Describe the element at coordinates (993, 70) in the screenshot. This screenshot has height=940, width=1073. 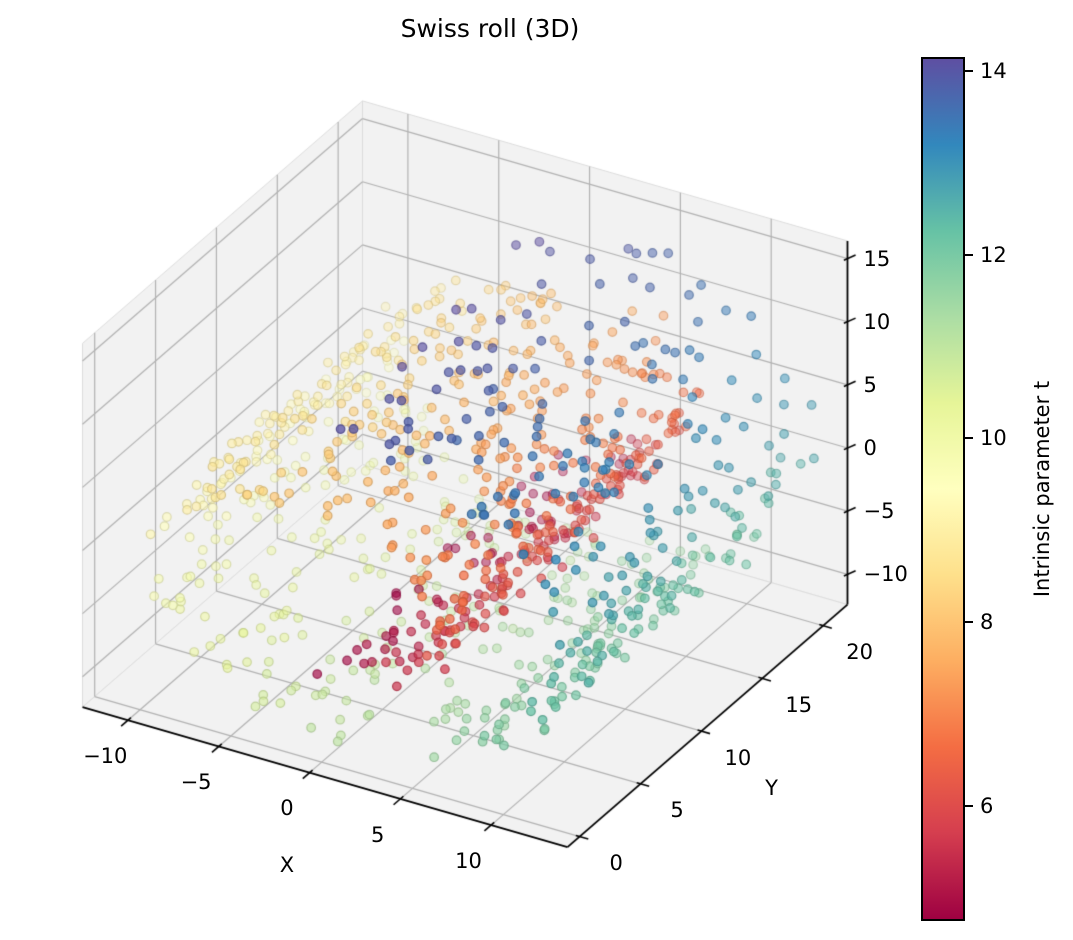
I see `colorbar-tick-label: 14` at that location.